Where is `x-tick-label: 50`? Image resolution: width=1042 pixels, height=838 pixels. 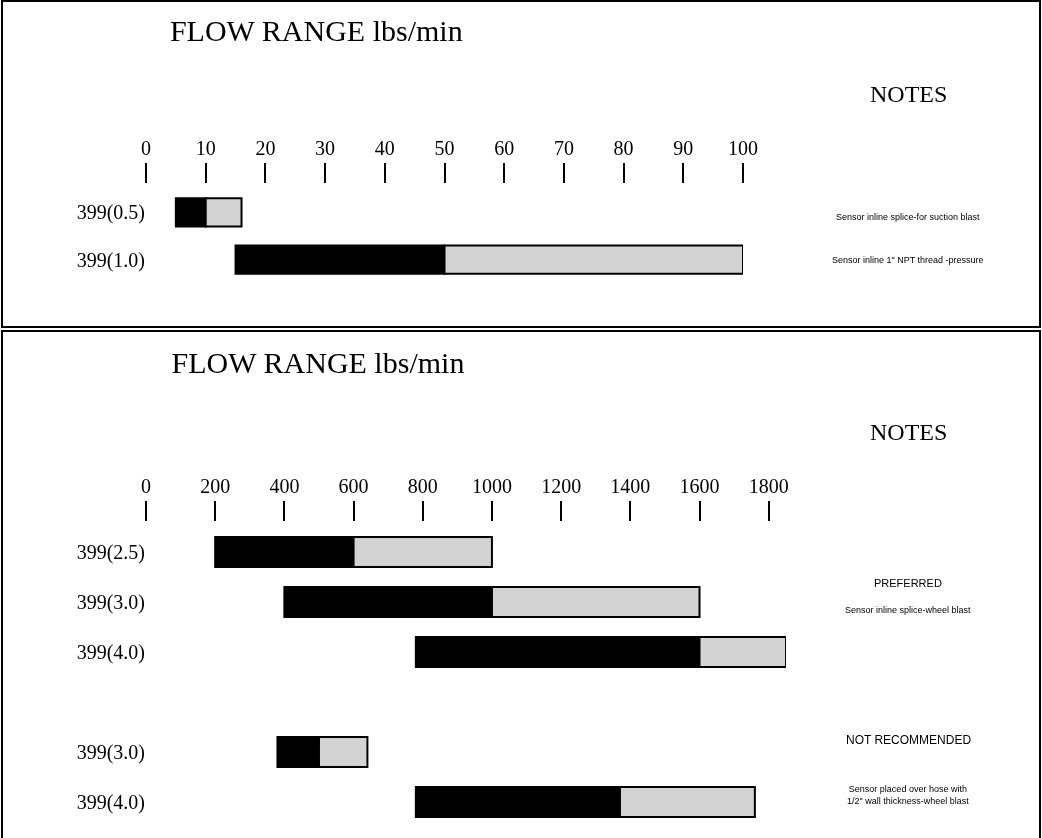 x-tick-label: 50 is located at coordinates (444, 148).